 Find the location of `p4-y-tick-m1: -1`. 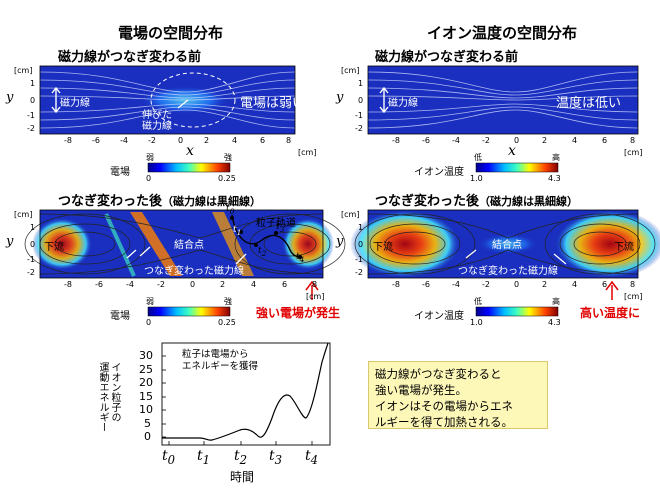

p4-y-tick-m1: -1 is located at coordinates (359, 259).